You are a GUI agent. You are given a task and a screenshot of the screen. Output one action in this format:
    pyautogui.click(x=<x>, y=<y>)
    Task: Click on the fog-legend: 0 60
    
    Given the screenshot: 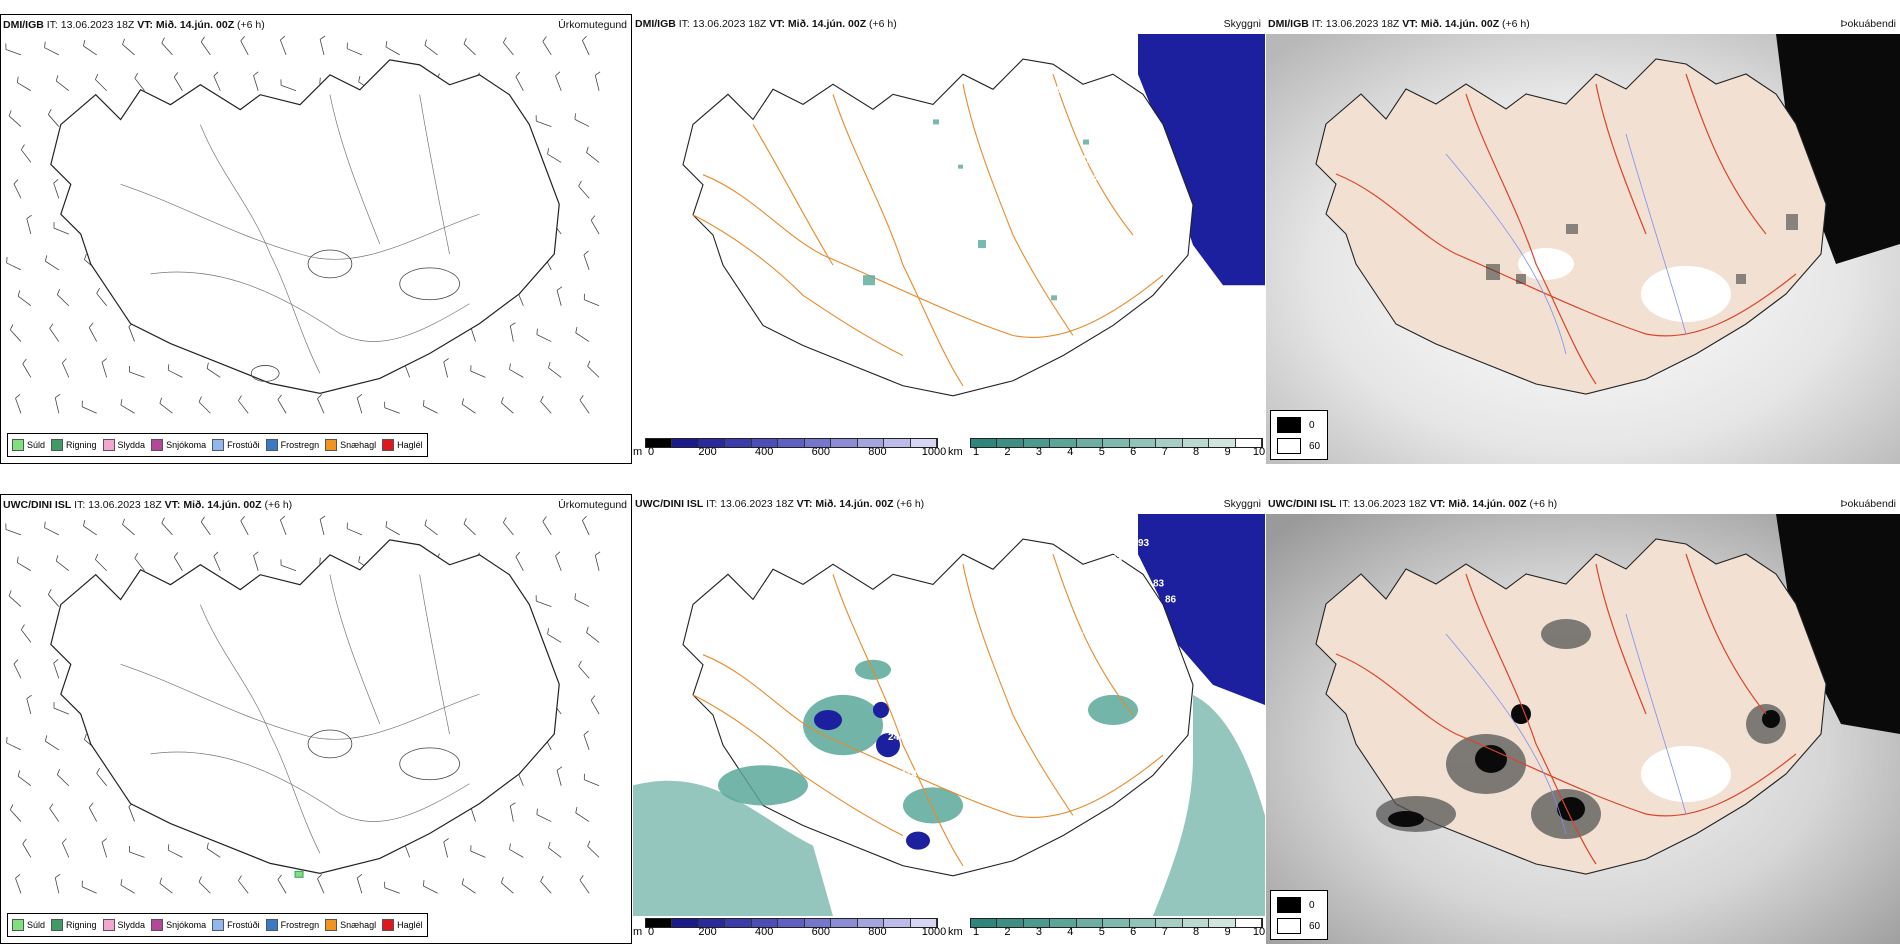 What is the action you would take?
    pyautogui.click(x=1299, y=435)
    